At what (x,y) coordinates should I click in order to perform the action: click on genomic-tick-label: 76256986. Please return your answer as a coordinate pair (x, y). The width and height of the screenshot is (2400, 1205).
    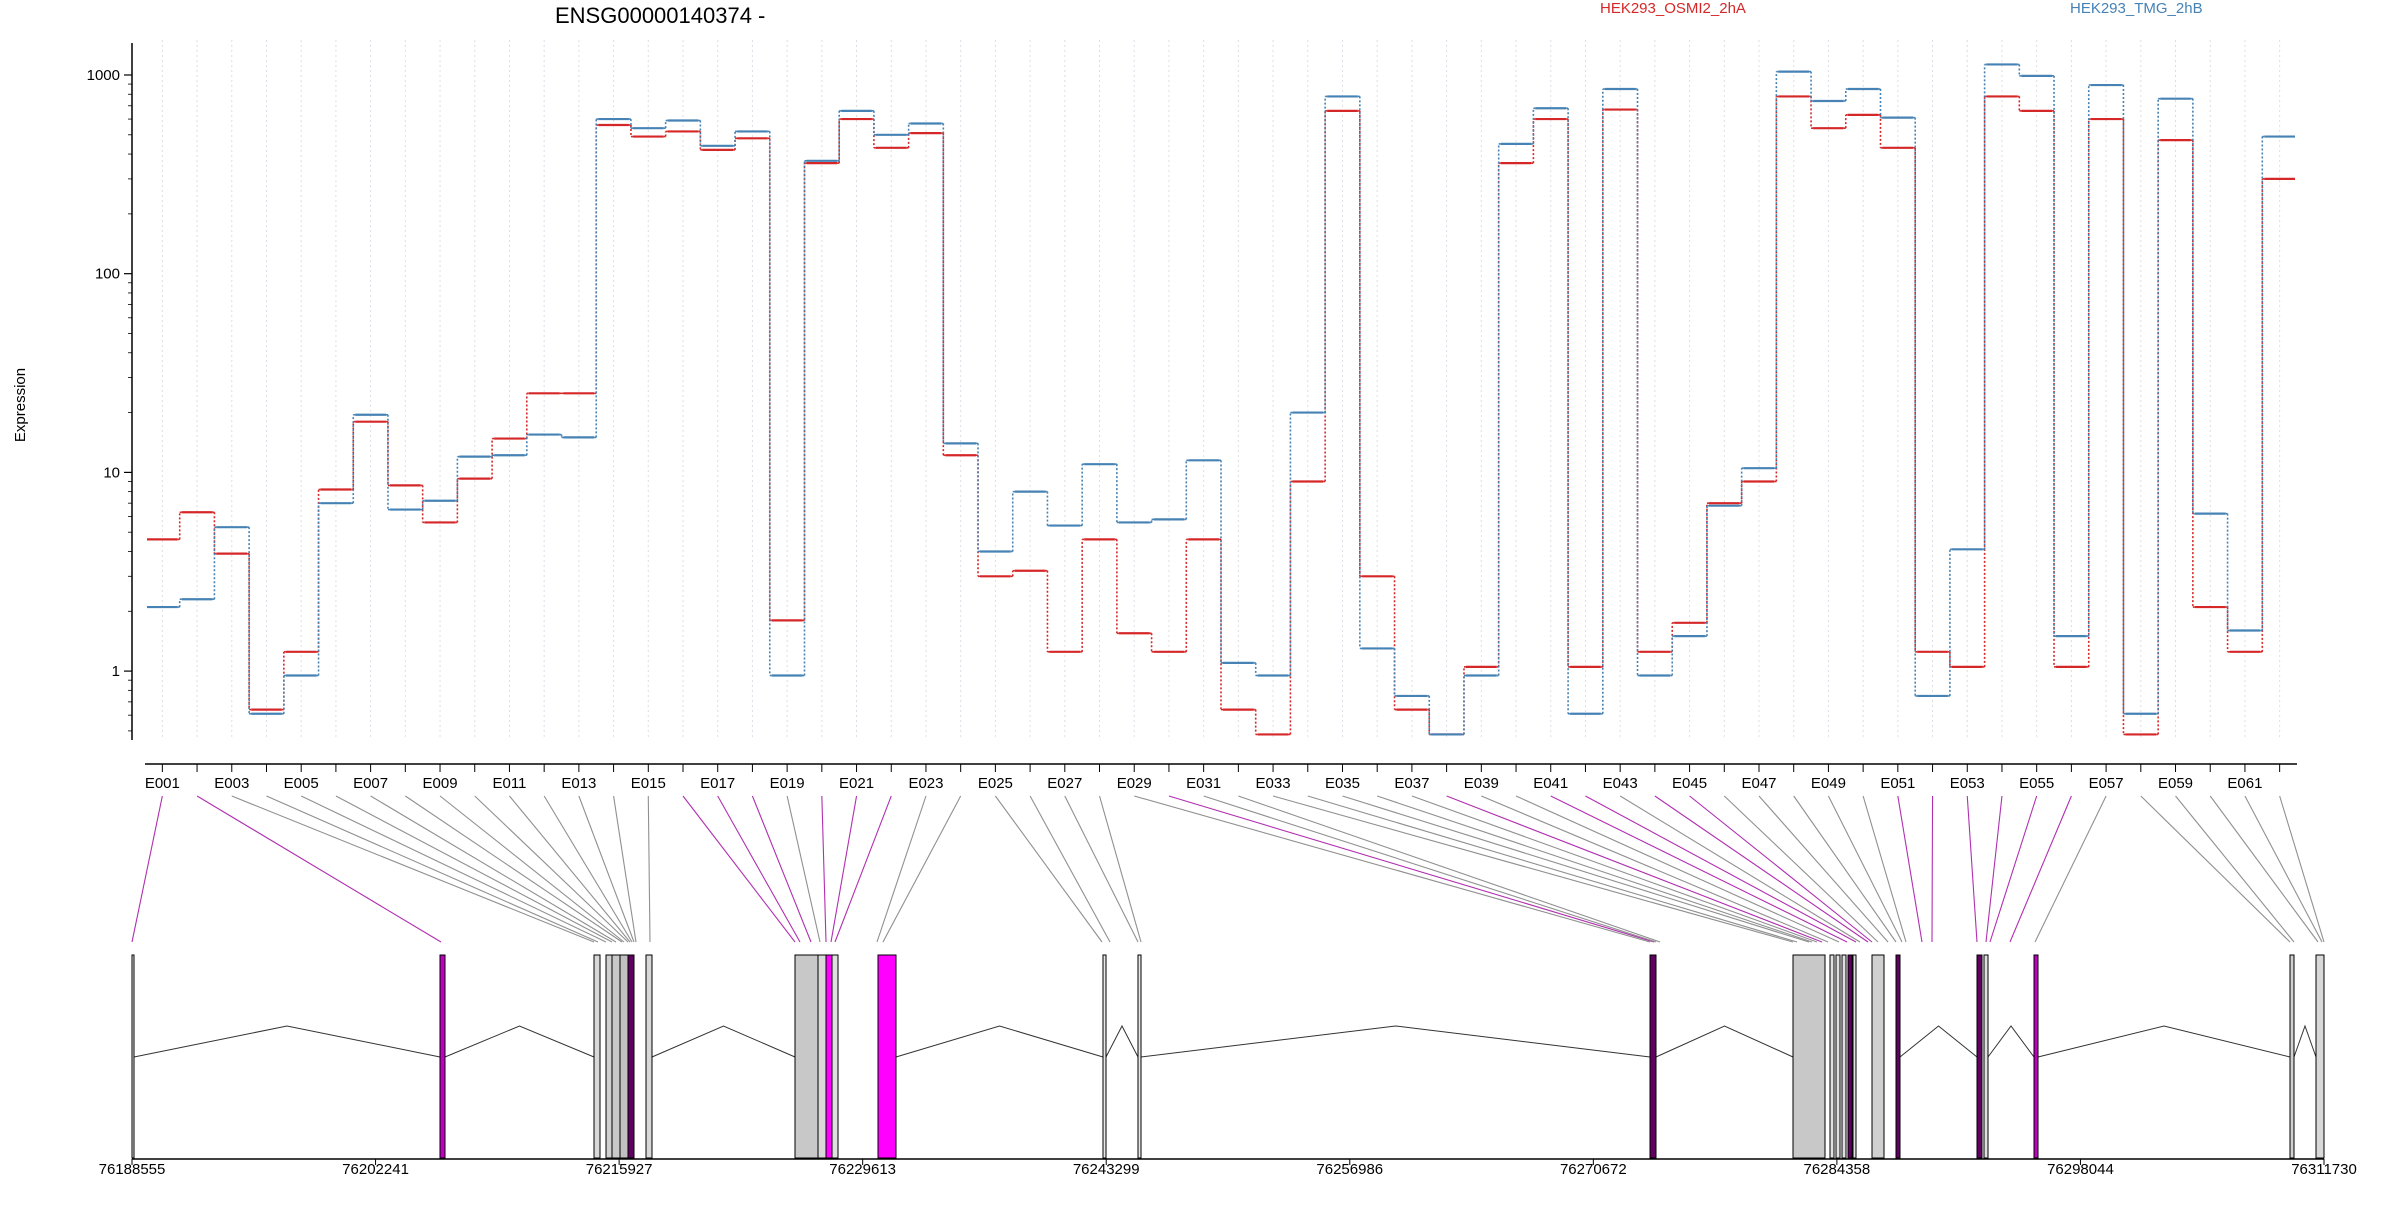
    Looking at the image, I should click on (1349, 1169).